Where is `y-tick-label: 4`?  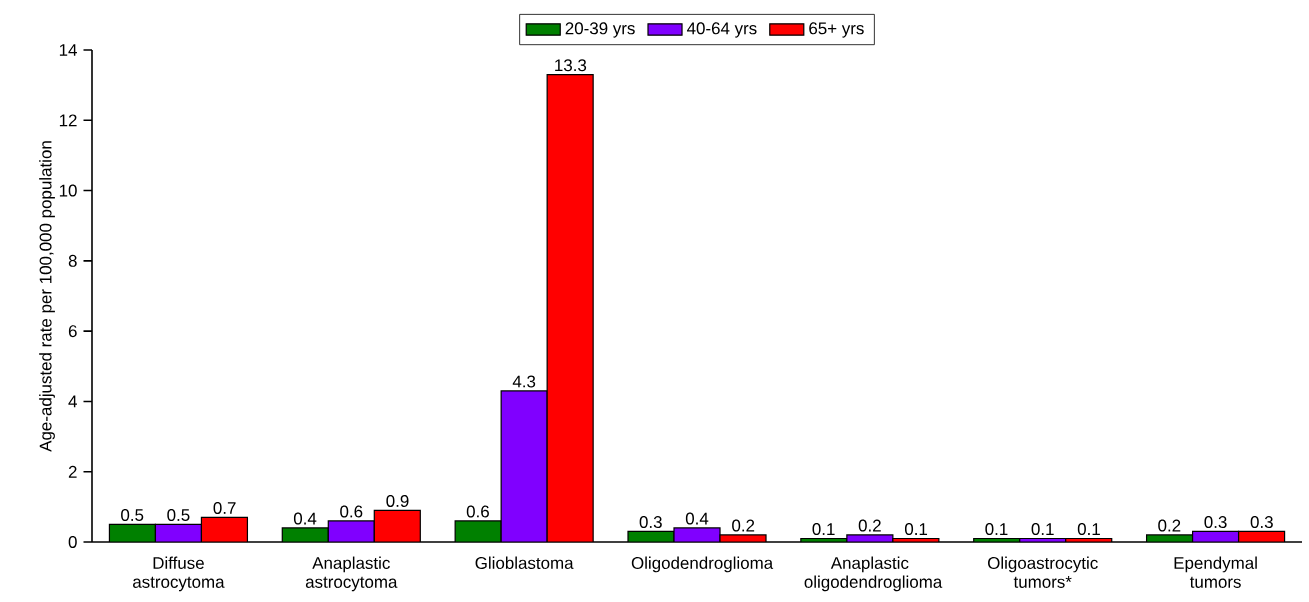
y-tick-label: 4 is located at coordinates (72, 401).